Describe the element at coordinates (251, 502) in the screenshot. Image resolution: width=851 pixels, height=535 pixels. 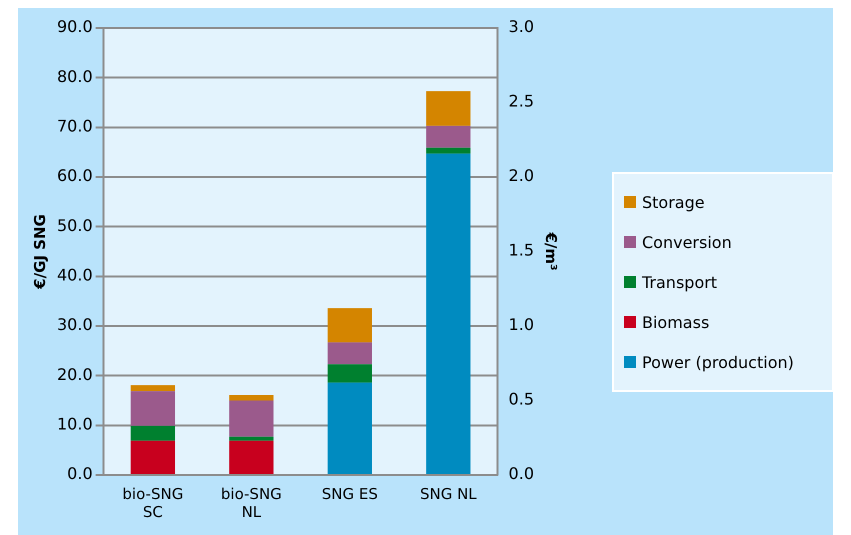
I see `x-tick-label: bio-SNG NL` at that location.